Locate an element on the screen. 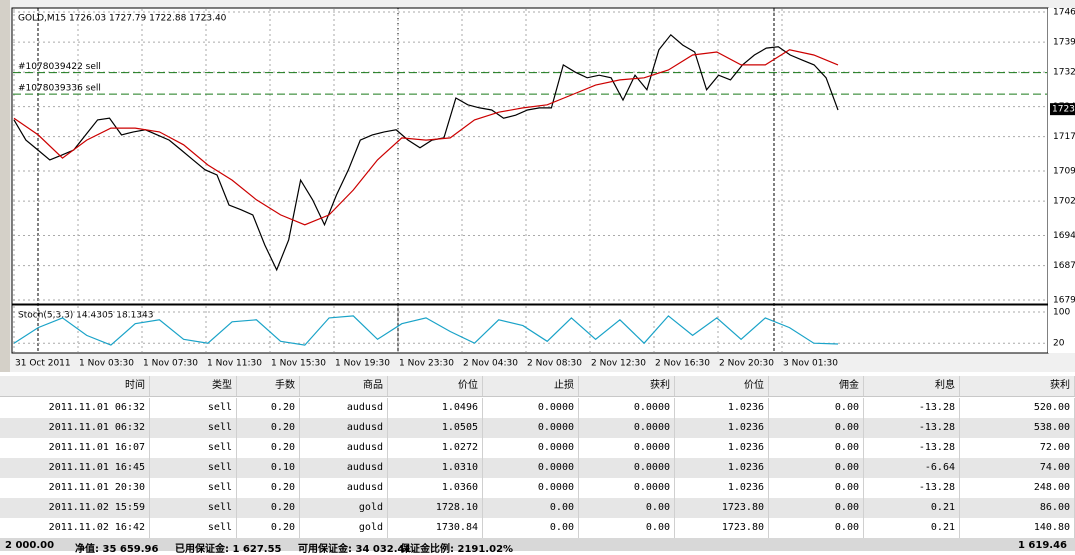  y-tick-label: 1739 is located at coordinates (1064, 43).